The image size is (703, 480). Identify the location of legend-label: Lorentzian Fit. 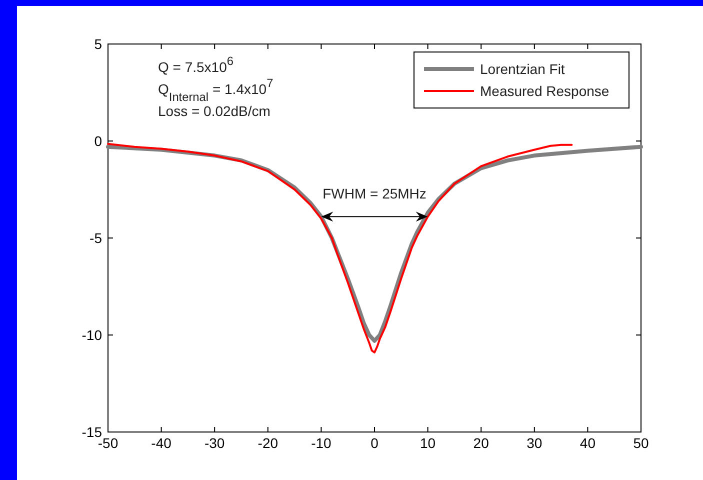
(522, 69).